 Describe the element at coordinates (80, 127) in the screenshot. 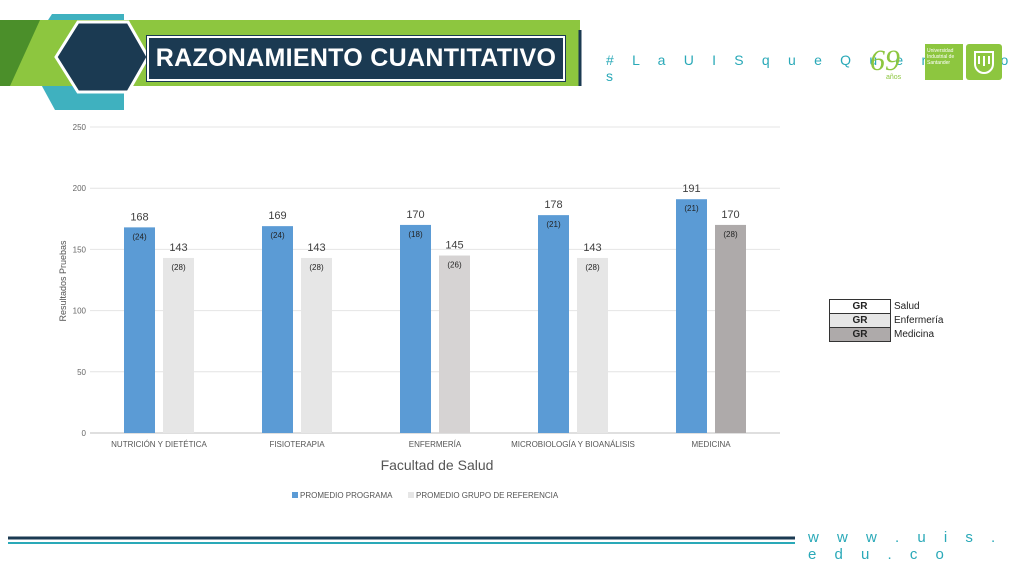

I see `y-tick-label: 250` at that location.